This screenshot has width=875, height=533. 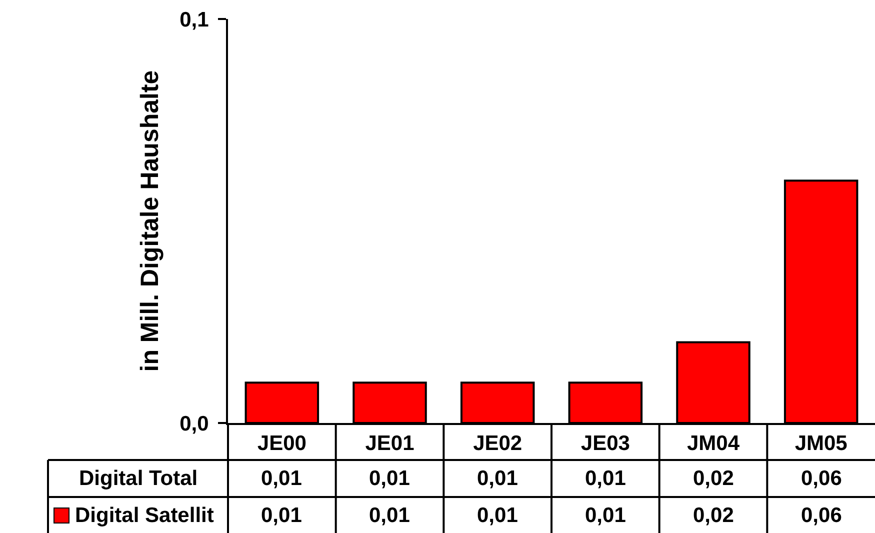 What do you see at coordinates (713, 478) in the screenshot?
I see `total-label: 0,02` at bounding box center [713, 478].